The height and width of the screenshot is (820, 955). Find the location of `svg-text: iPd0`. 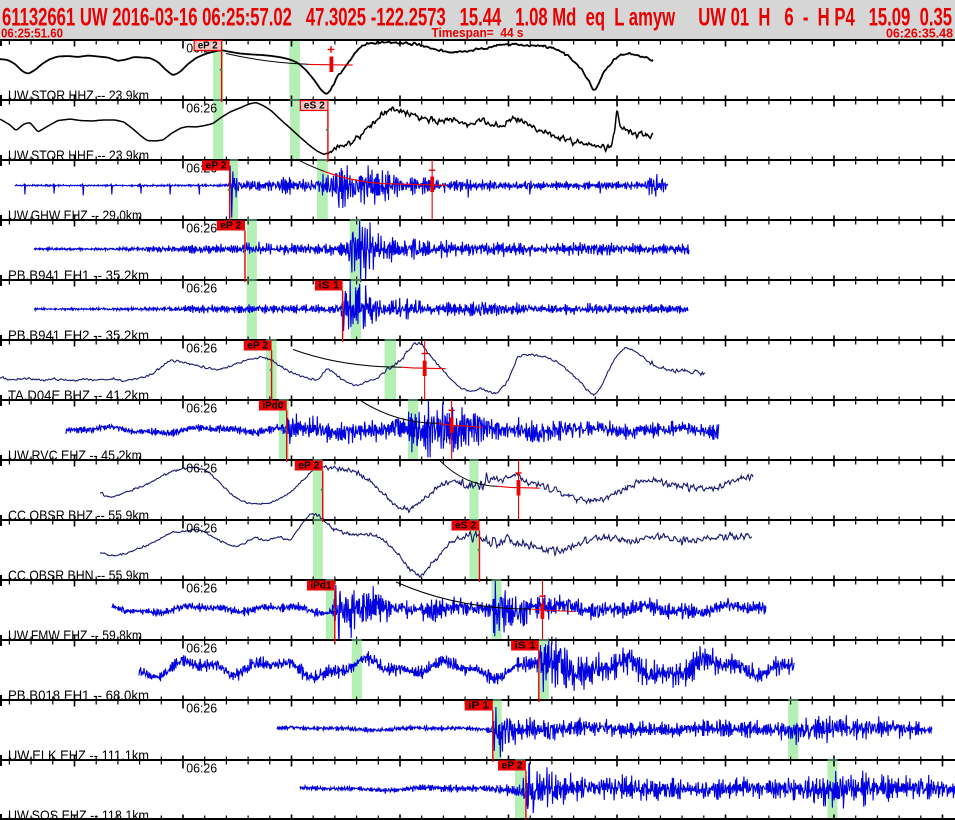

svg-text: iPd0 is located at coordinates (272, 406).